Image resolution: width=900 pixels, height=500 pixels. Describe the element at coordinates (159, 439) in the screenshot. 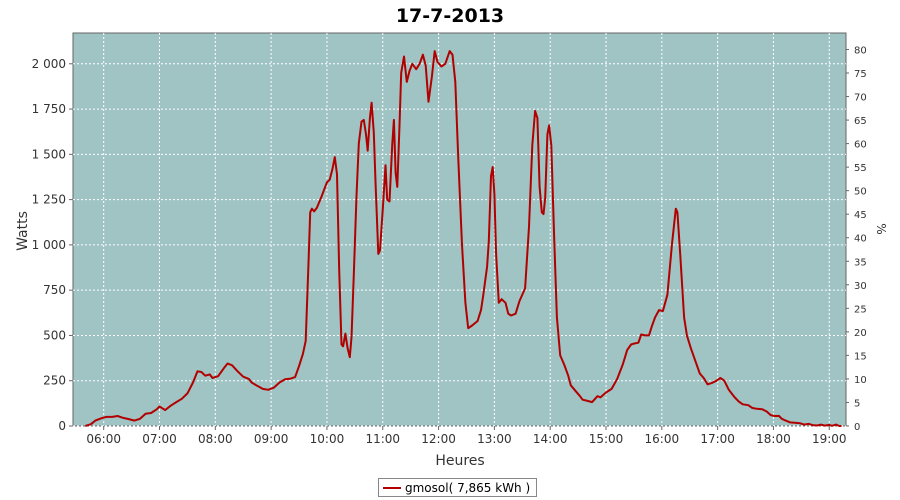

I see `x-tick-label: 07:00` at that location.